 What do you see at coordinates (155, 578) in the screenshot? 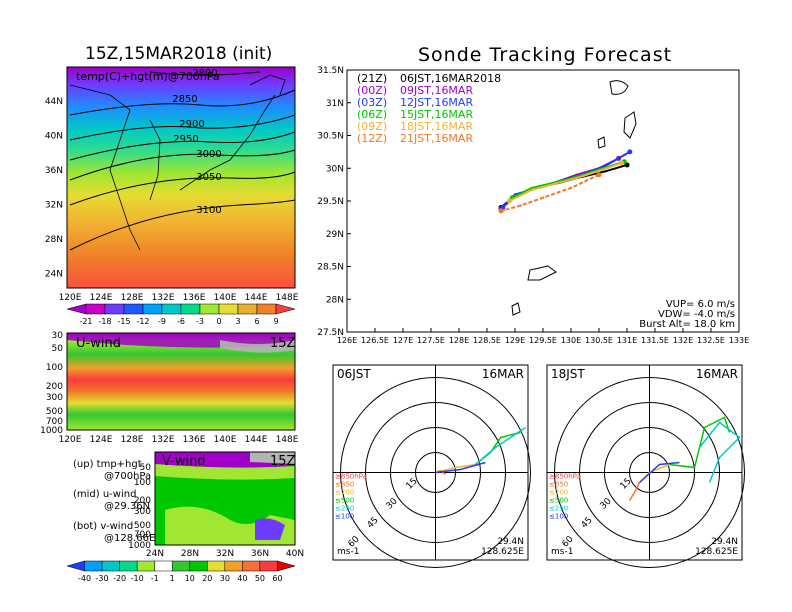
I see `colorbar-tick-label: -1` at bounding box center [155, 578].